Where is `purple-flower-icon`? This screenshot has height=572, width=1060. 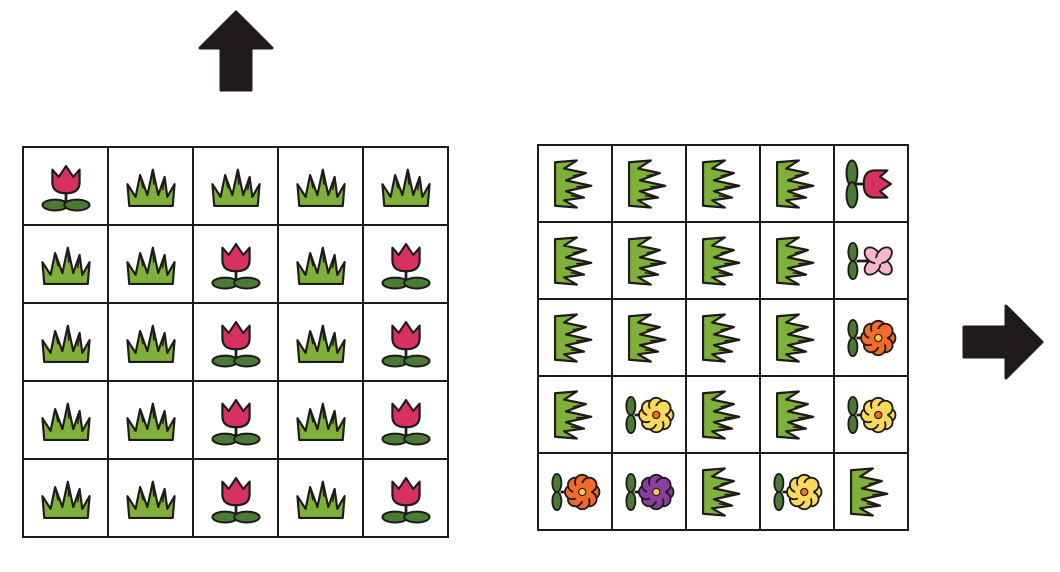
purple-flower-icon is located at coordinates (650, 491).